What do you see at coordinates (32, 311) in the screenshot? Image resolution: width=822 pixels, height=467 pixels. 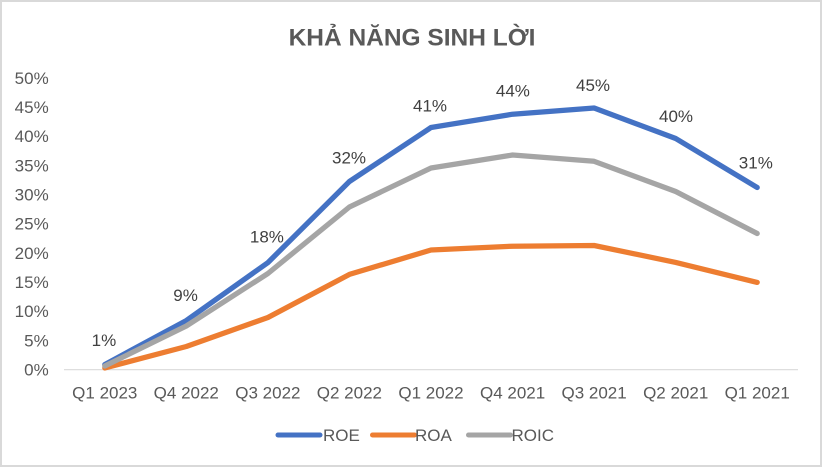 I see `svg-text: 10%` at bounding box center [32, 311].